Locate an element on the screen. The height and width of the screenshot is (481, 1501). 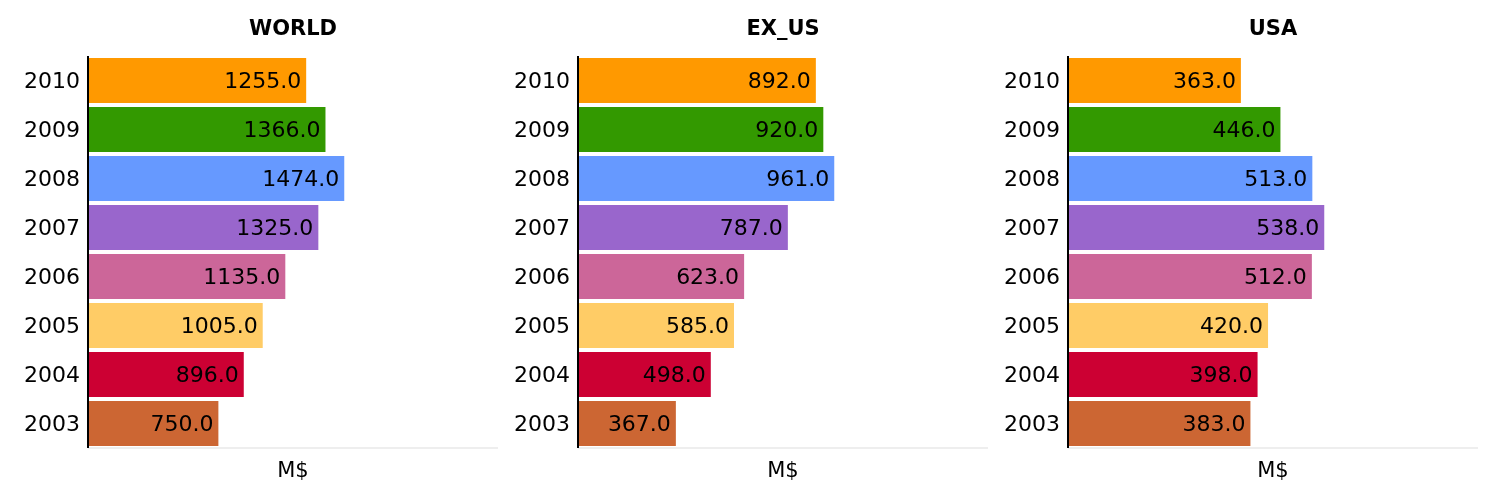
data-label: 1255.0 is located at coordinates (263, 81).